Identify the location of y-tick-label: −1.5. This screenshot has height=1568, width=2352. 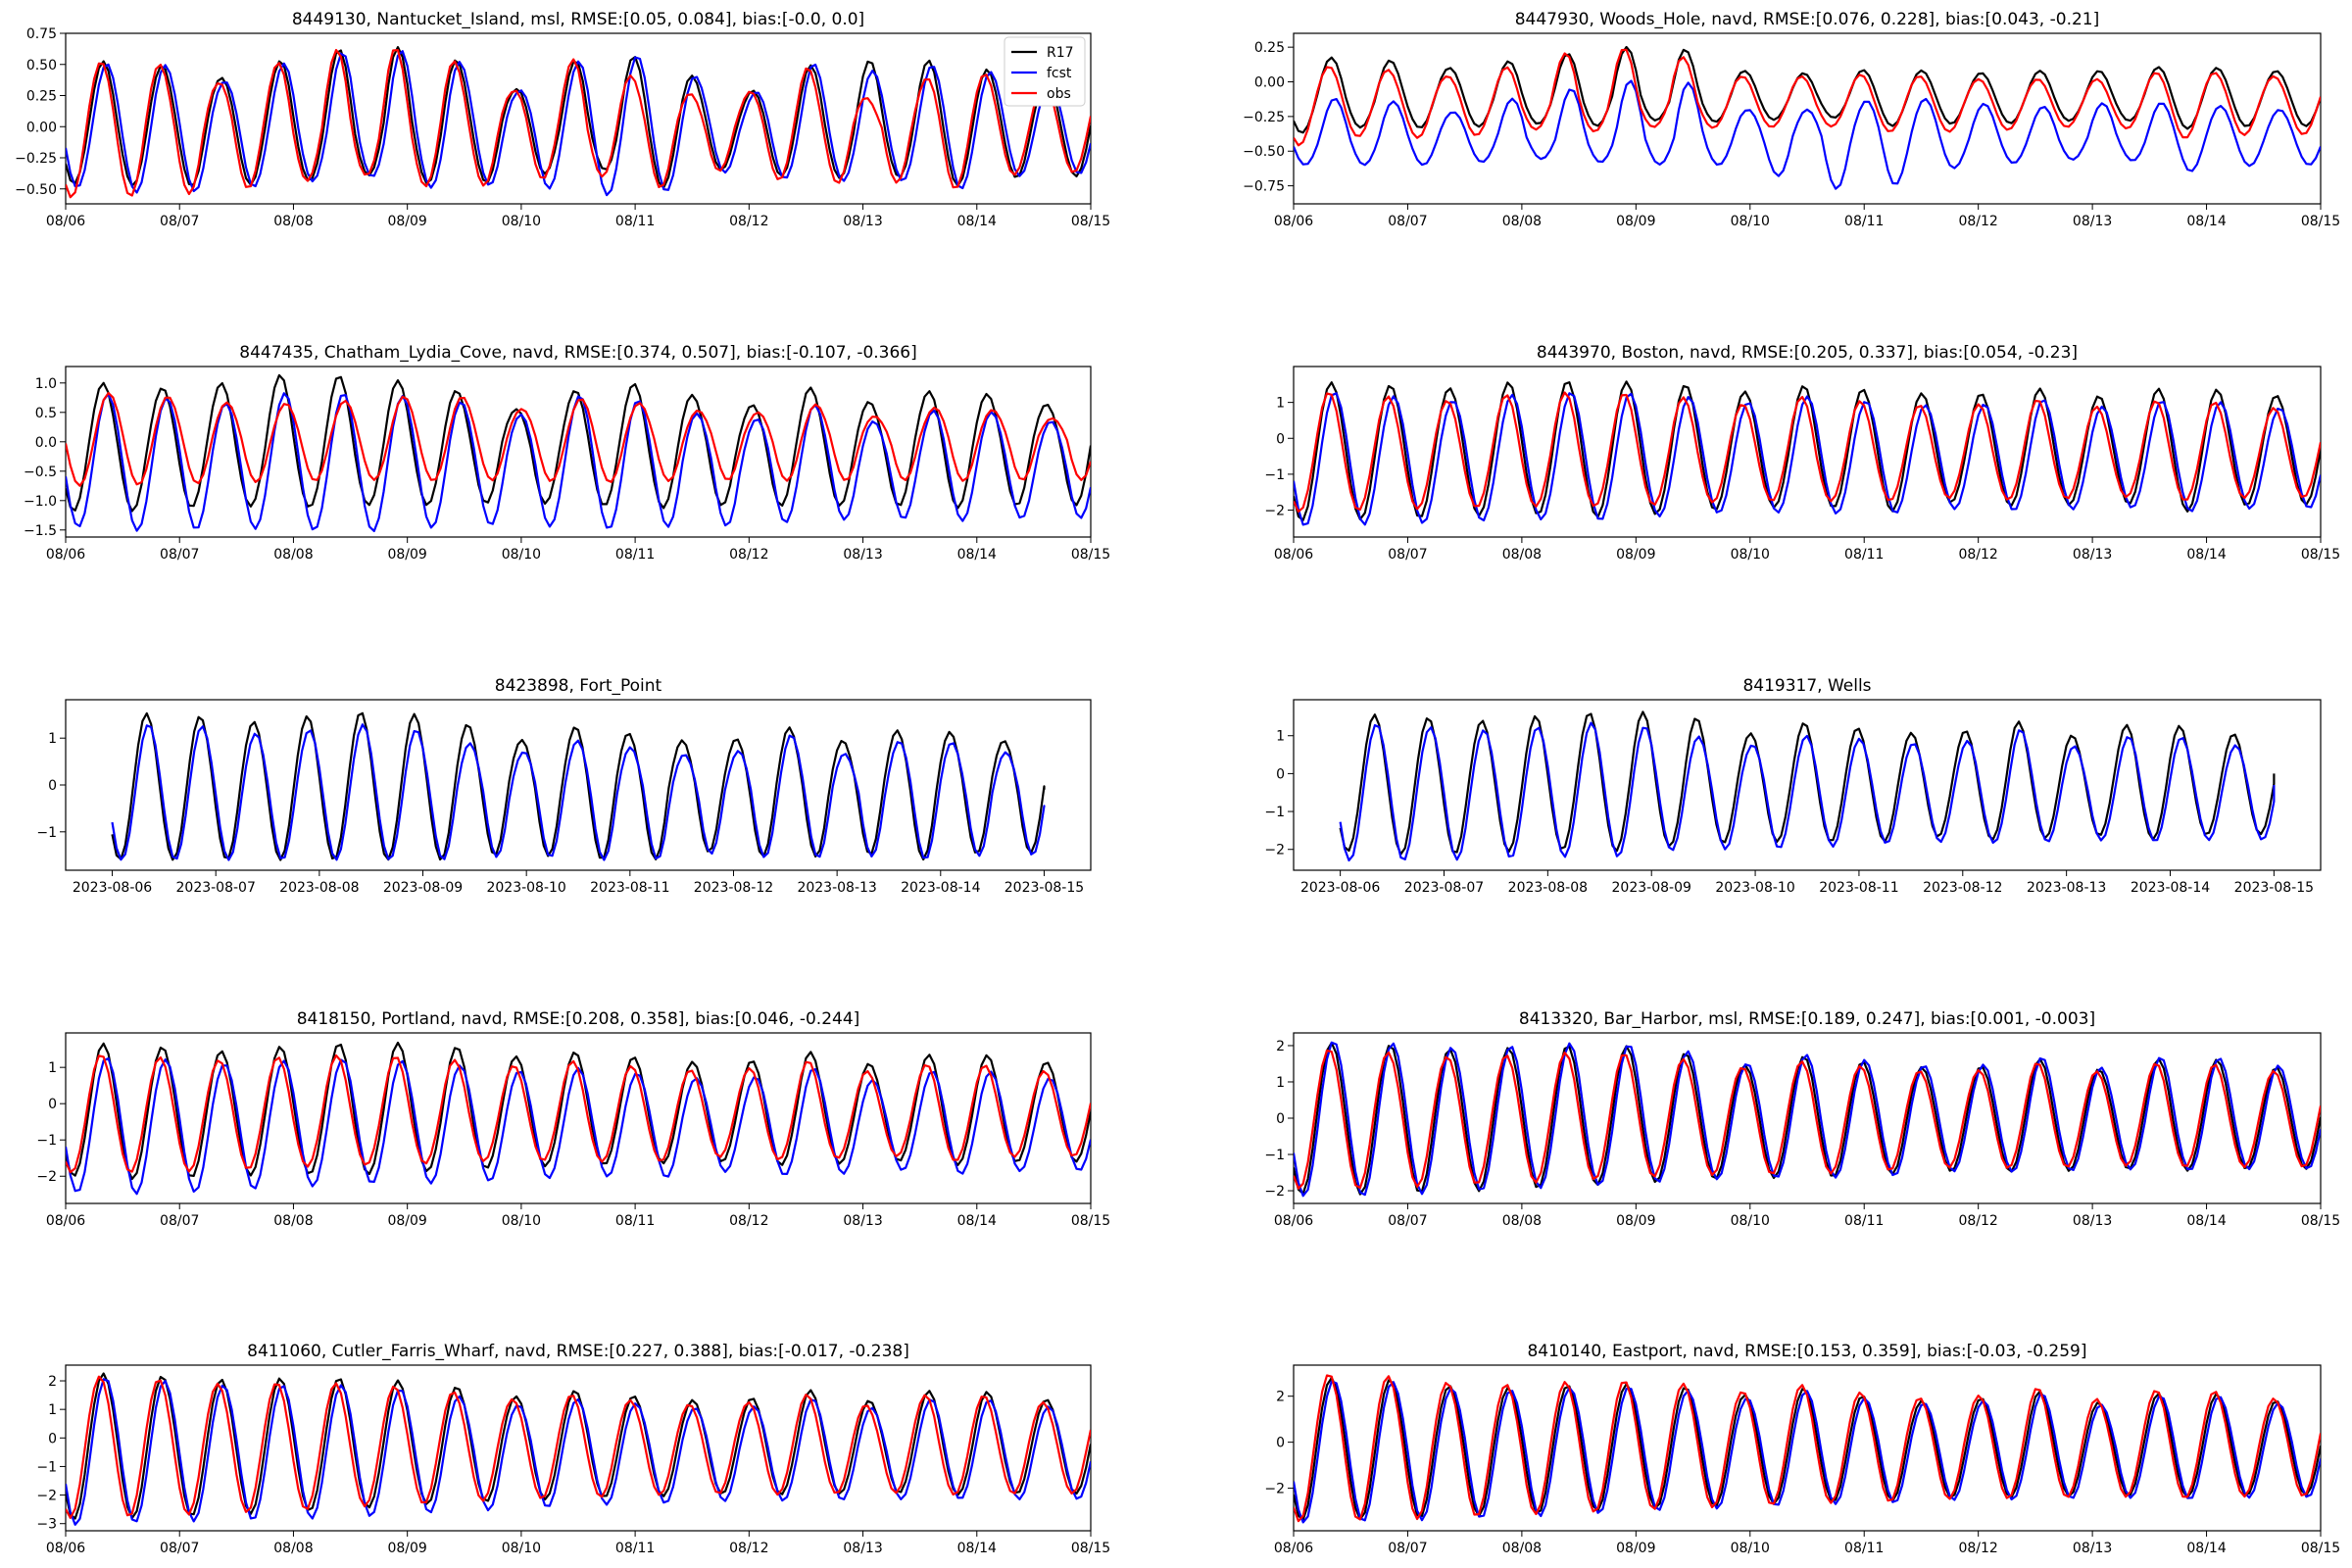
(40, 531).